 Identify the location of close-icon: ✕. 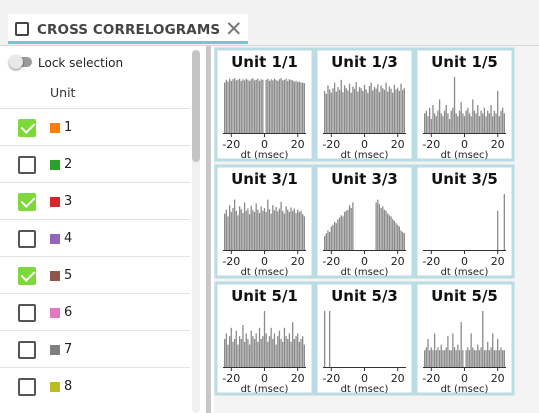
(234, 29).